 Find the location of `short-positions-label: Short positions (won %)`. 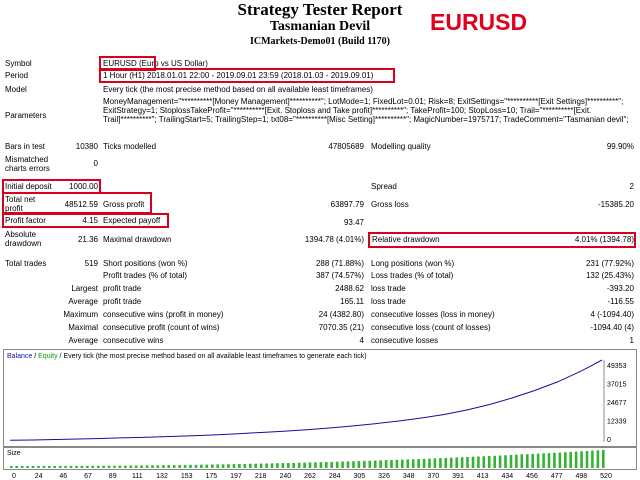

short-positions-label: Short positions (won %) is located at coordinates (145, 263).